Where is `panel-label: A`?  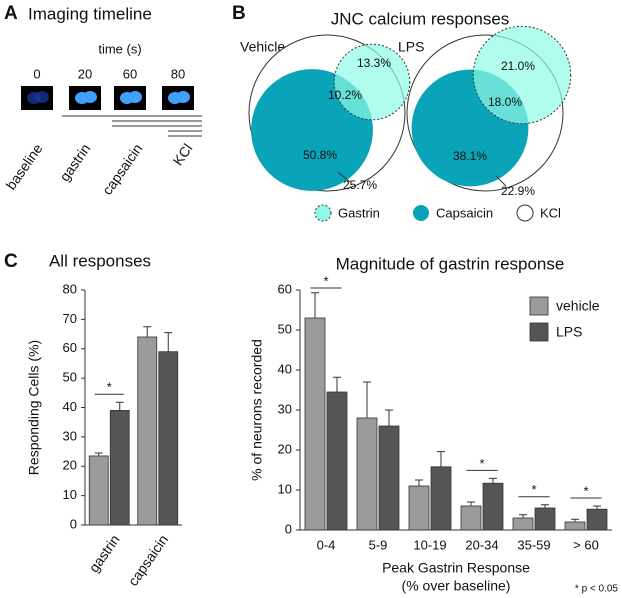 panel-label: A is located at coordinates (11, 13).